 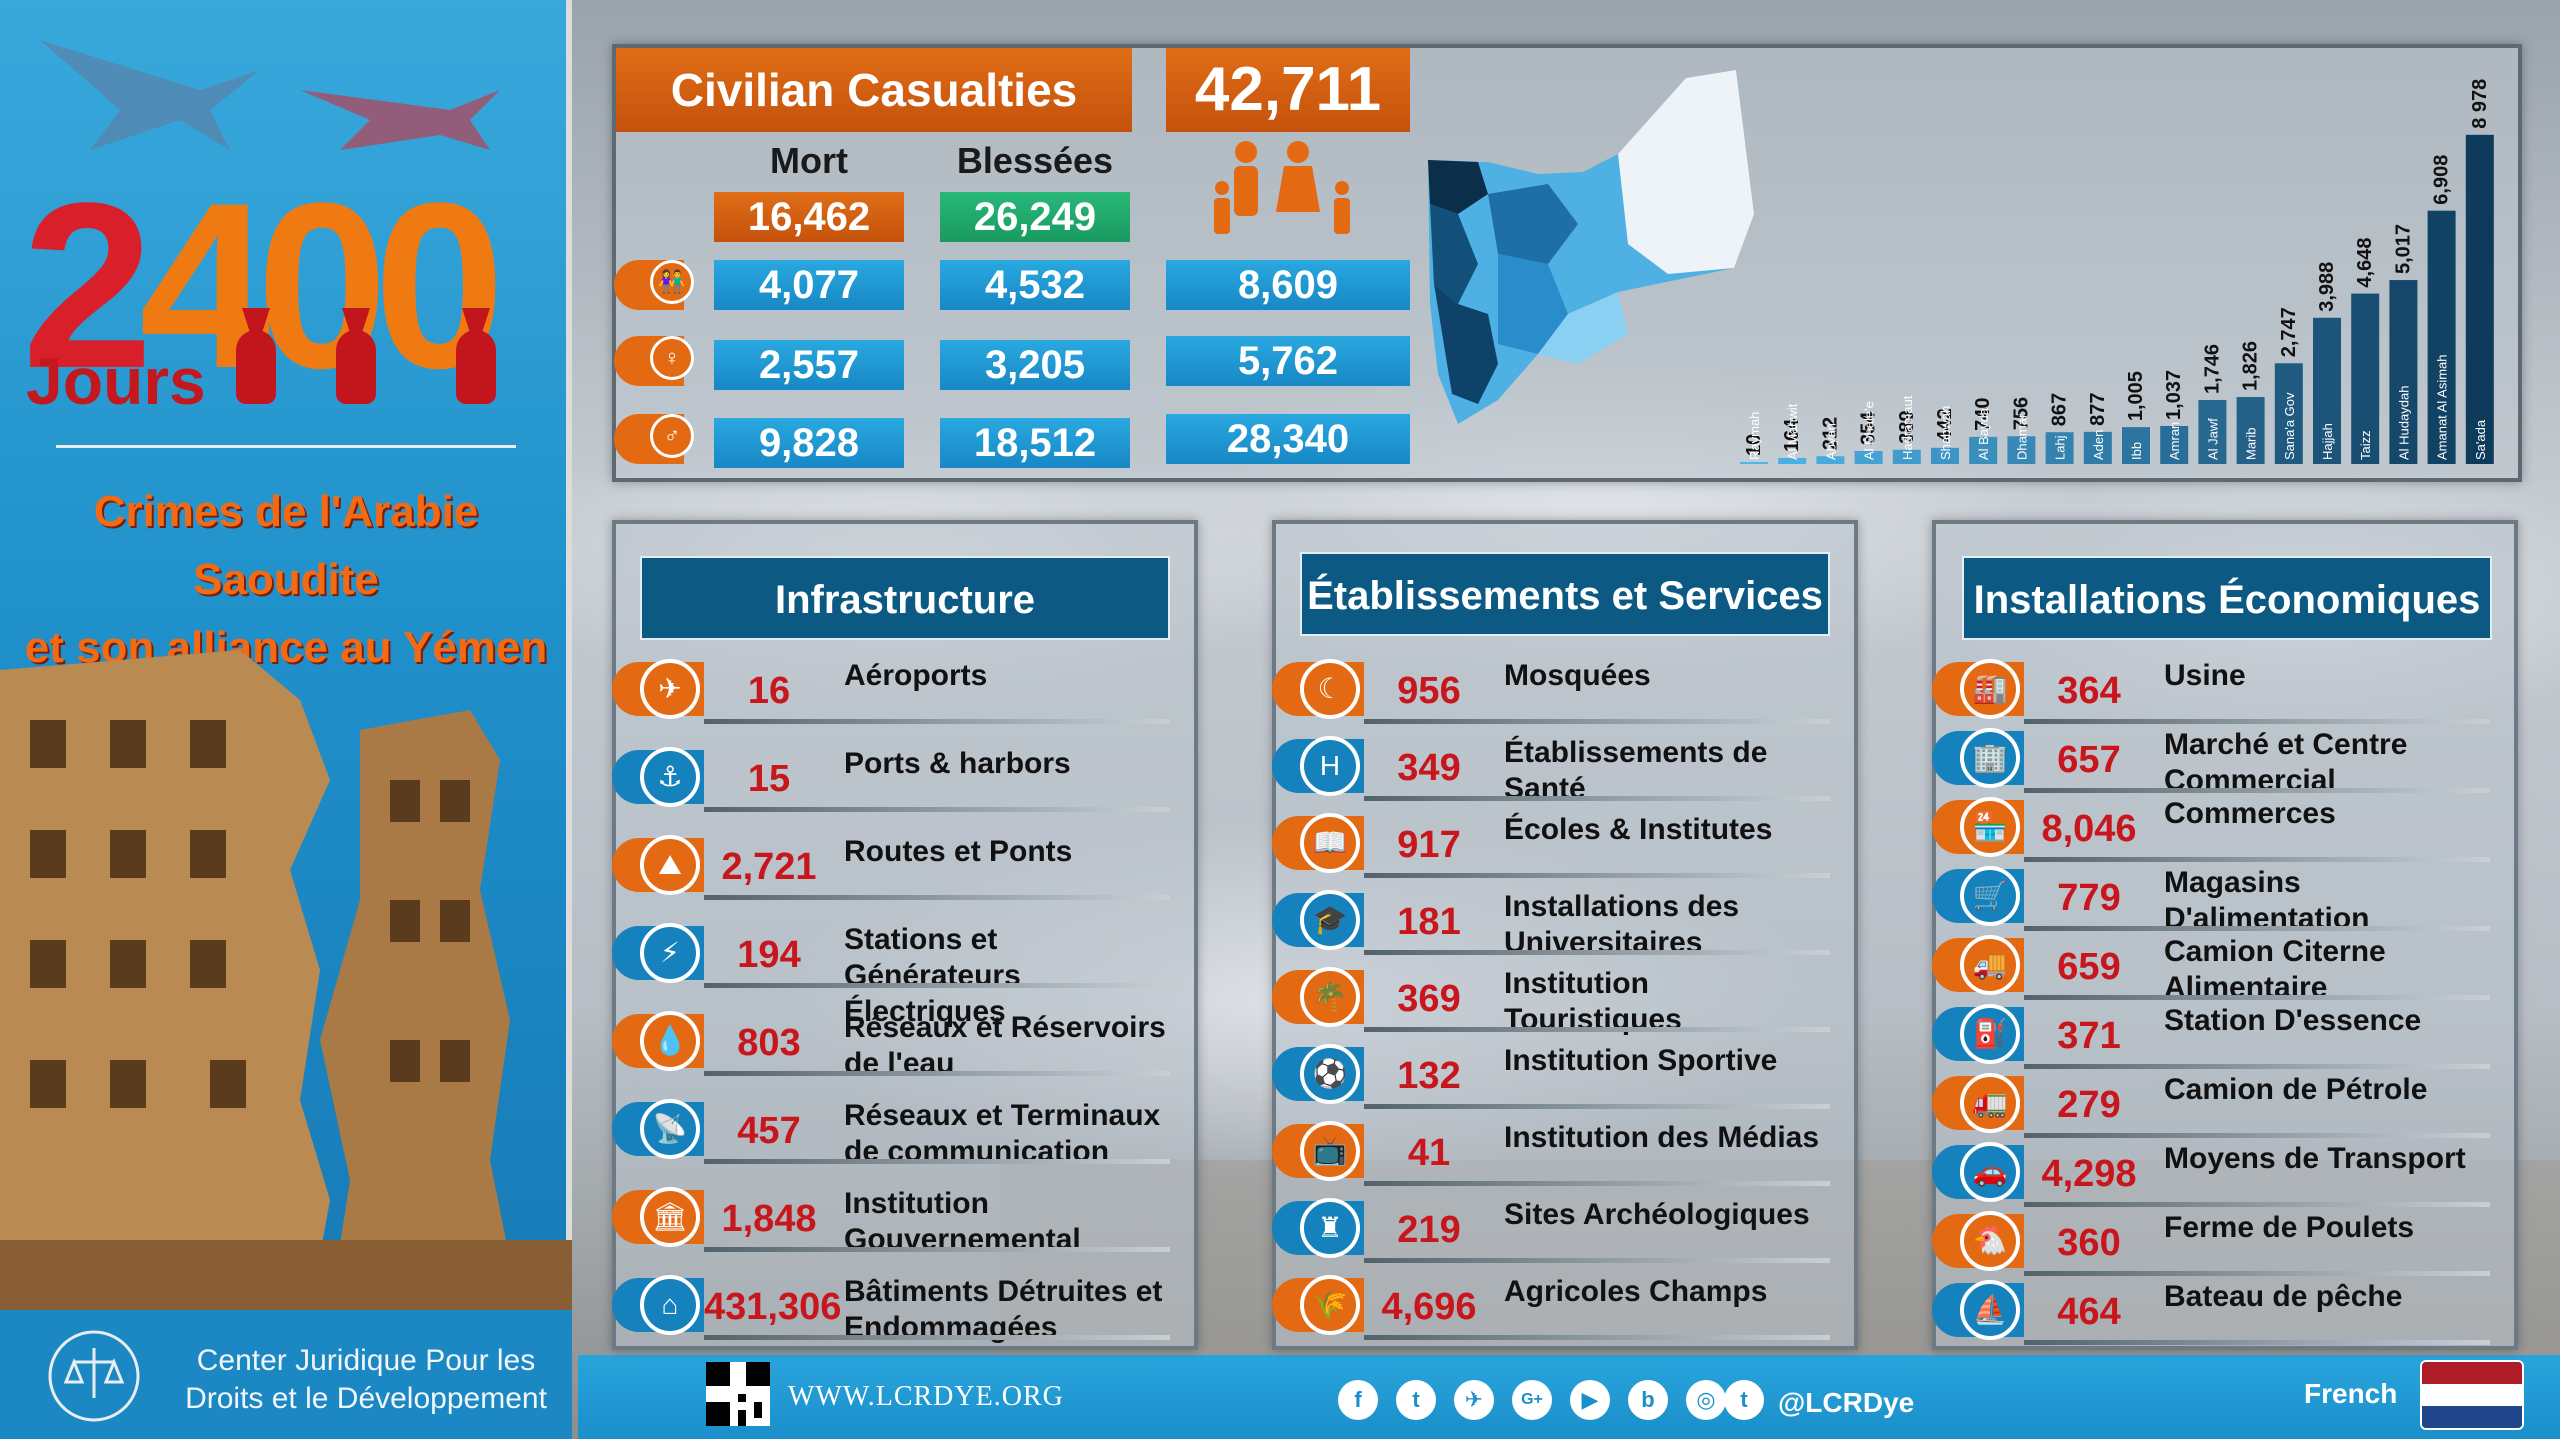 I want to click on economic-item: 🚛 279 Camion de Pétrole, so click(x=2211, y=1105).